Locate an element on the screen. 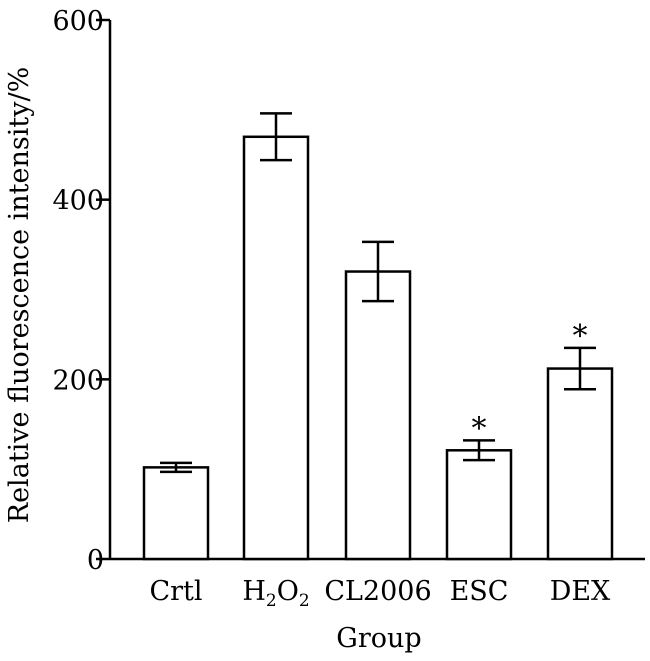 Image resolution: width=650 pixels, height=661 pixels. y-axis-title: Relative fluorescence intensity/% is located at coordinates (19, 295).